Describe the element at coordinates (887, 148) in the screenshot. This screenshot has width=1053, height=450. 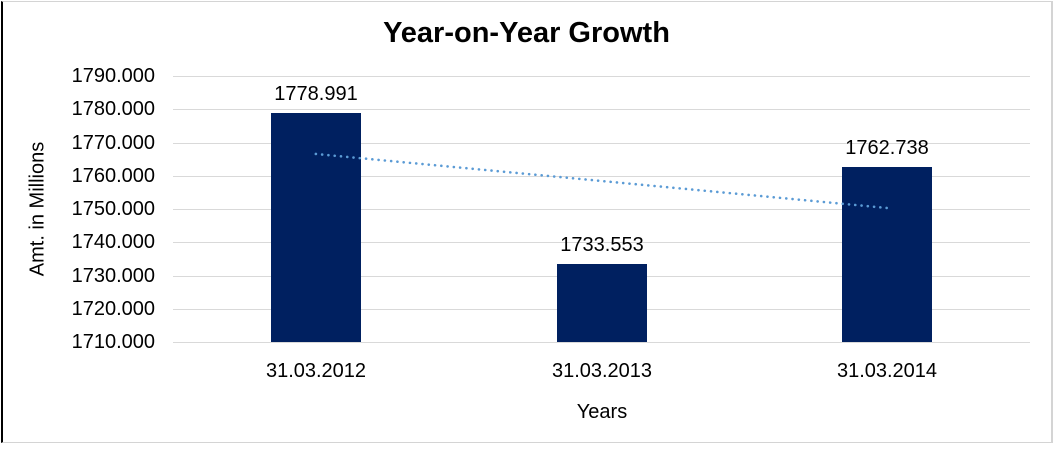
I see `data-label: 1762.738` at that location.